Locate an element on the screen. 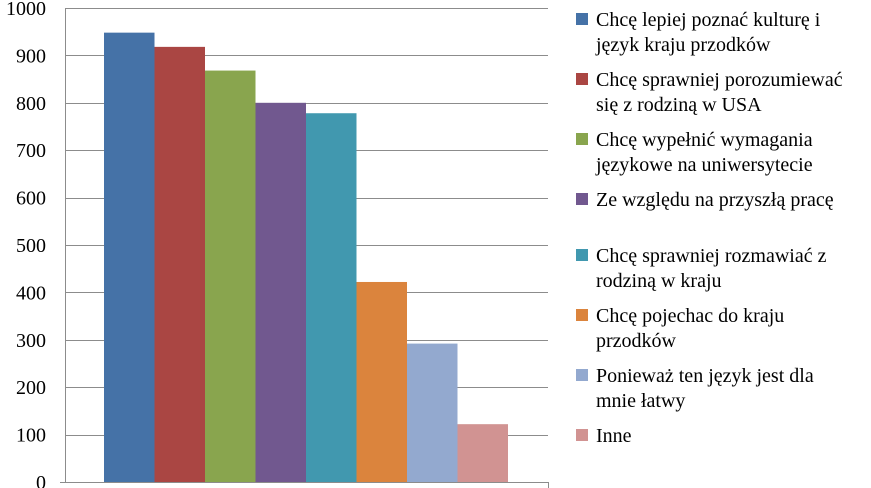  y-tick-label: 0 is located at coordinates (41, 480).